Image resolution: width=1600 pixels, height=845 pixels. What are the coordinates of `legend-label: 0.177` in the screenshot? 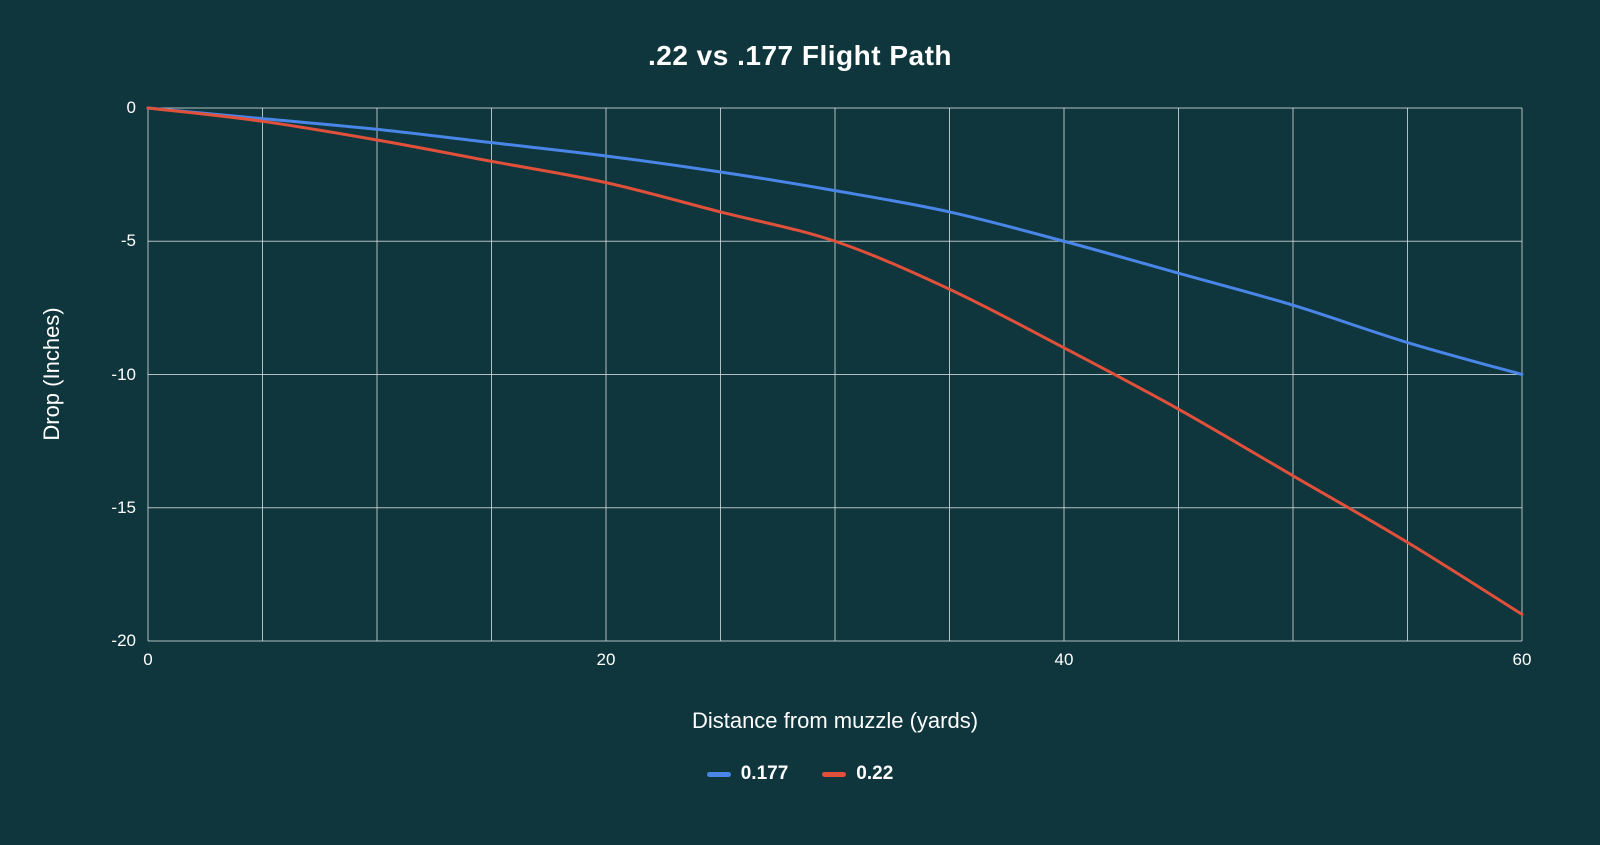 It's located at (764, 773).